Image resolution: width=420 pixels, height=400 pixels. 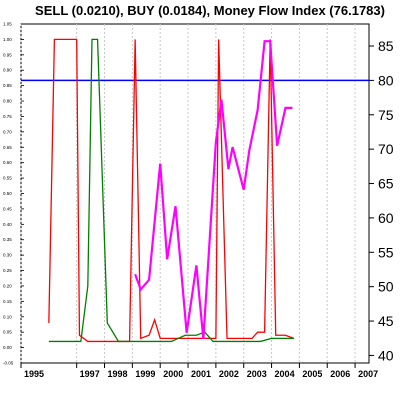 I want to click on left-tick-label: -0.05, so click(x=8, y=363).